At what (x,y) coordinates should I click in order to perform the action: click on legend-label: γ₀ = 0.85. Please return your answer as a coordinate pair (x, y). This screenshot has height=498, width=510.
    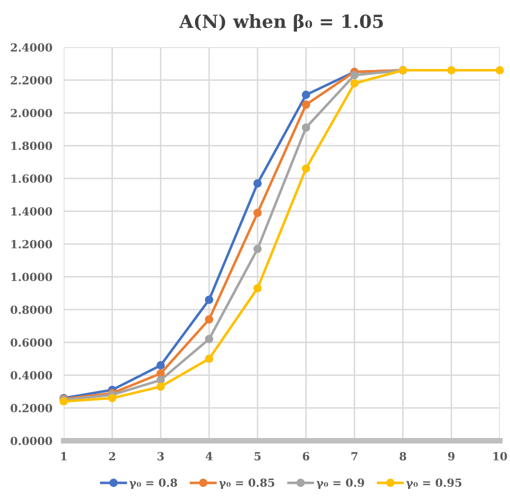
    Looking at the image, I should click on (246, 484).